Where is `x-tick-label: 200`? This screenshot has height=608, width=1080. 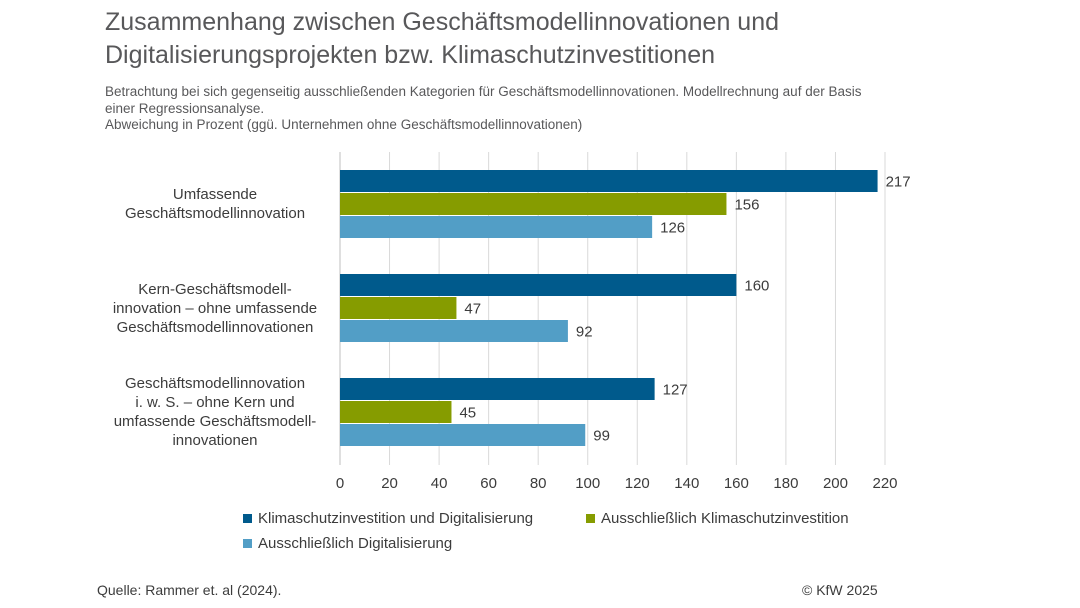
x-tick-label: 200 is located at coordinates (835, 483).